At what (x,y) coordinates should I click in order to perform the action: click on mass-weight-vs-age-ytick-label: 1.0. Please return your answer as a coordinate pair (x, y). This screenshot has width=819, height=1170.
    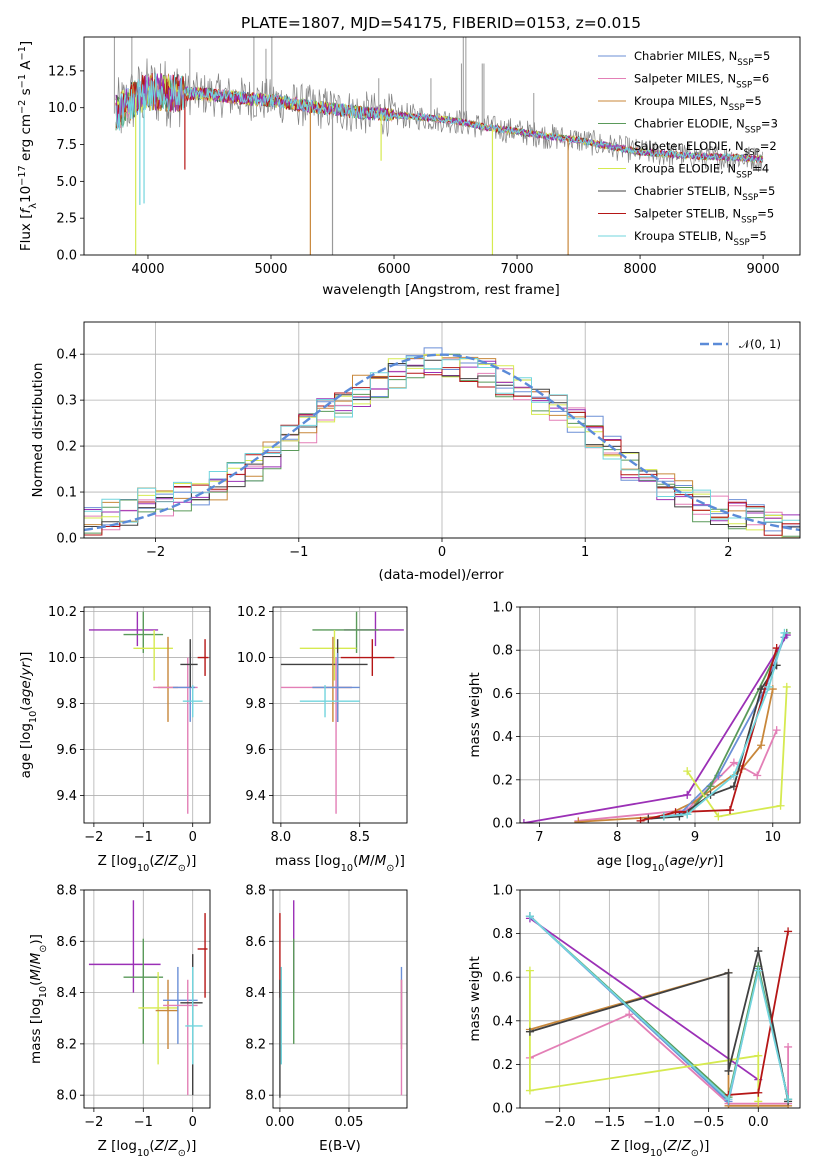
    Looking at the image, I should click on (502, 608).